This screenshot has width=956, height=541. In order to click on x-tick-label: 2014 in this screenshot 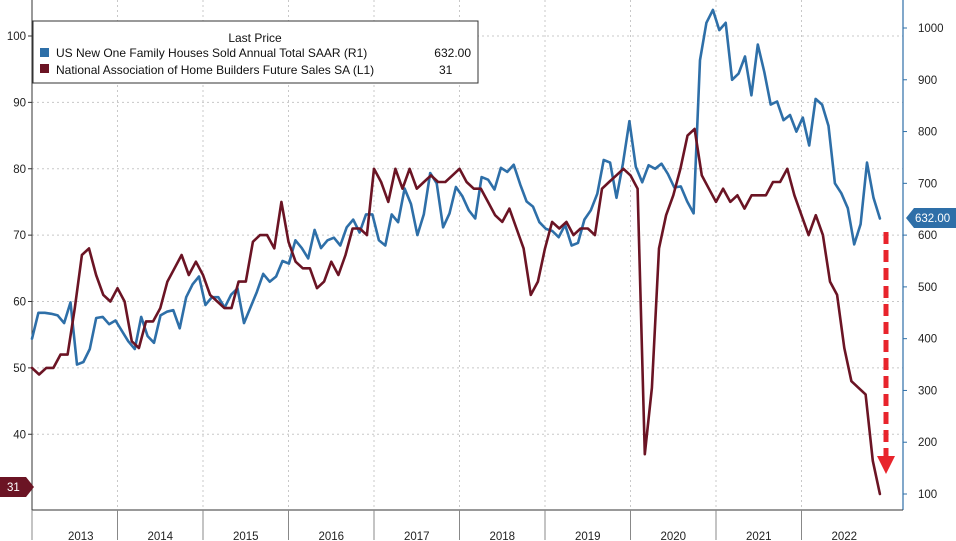, I will do `click(160, 536)`.